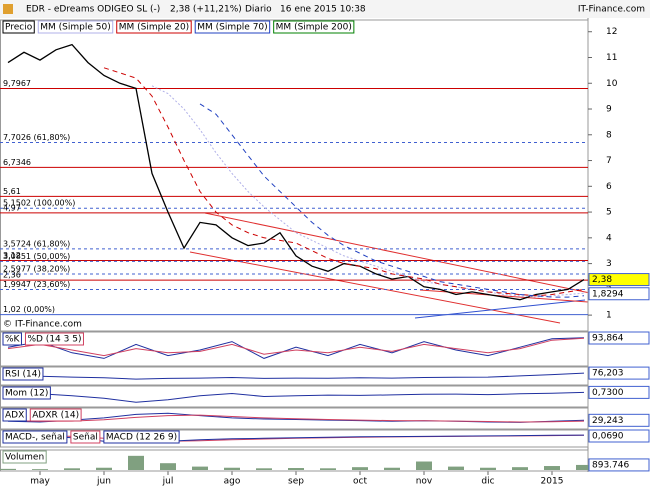 Image resolution: width=650 pixels, height=490 pixels. I want to click on value-marker-label: 893.746, so click(610, 465).